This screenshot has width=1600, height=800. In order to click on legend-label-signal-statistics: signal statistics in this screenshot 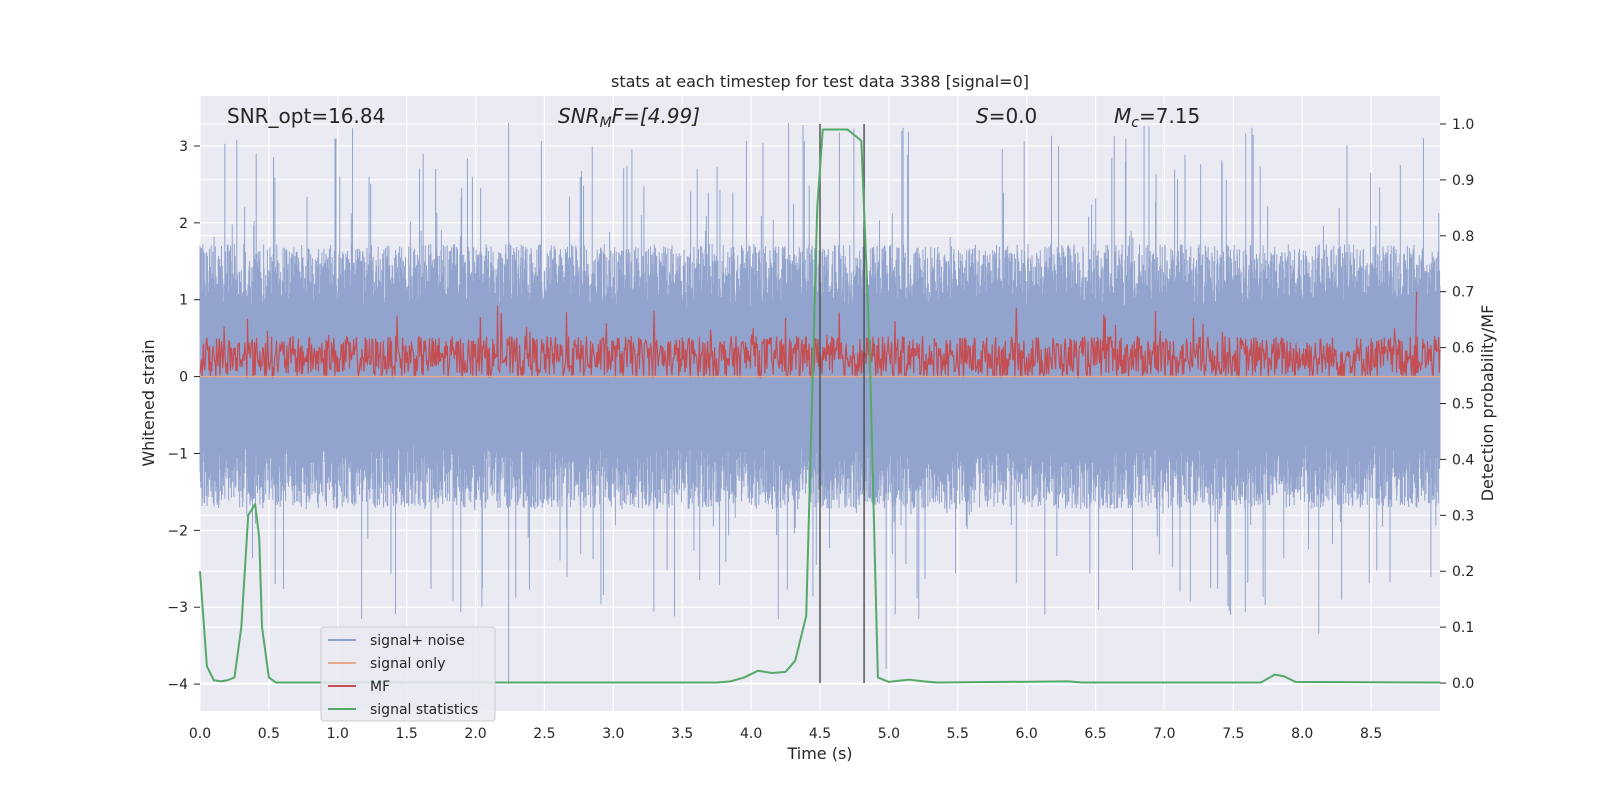, I will do `click(424, 710)`.